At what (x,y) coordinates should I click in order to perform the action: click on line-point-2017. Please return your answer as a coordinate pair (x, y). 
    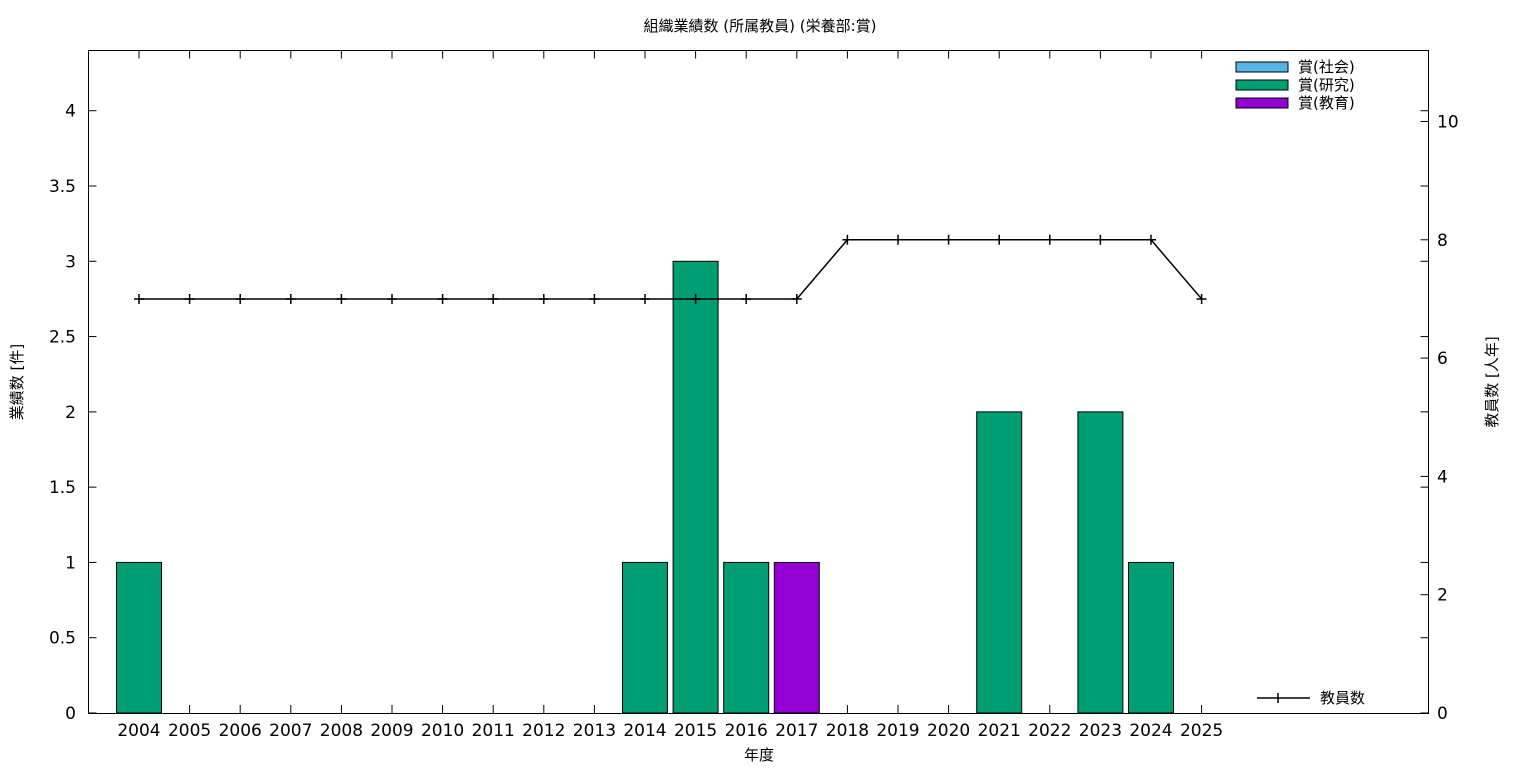
    Looking at the image, I should click on (796, 298).